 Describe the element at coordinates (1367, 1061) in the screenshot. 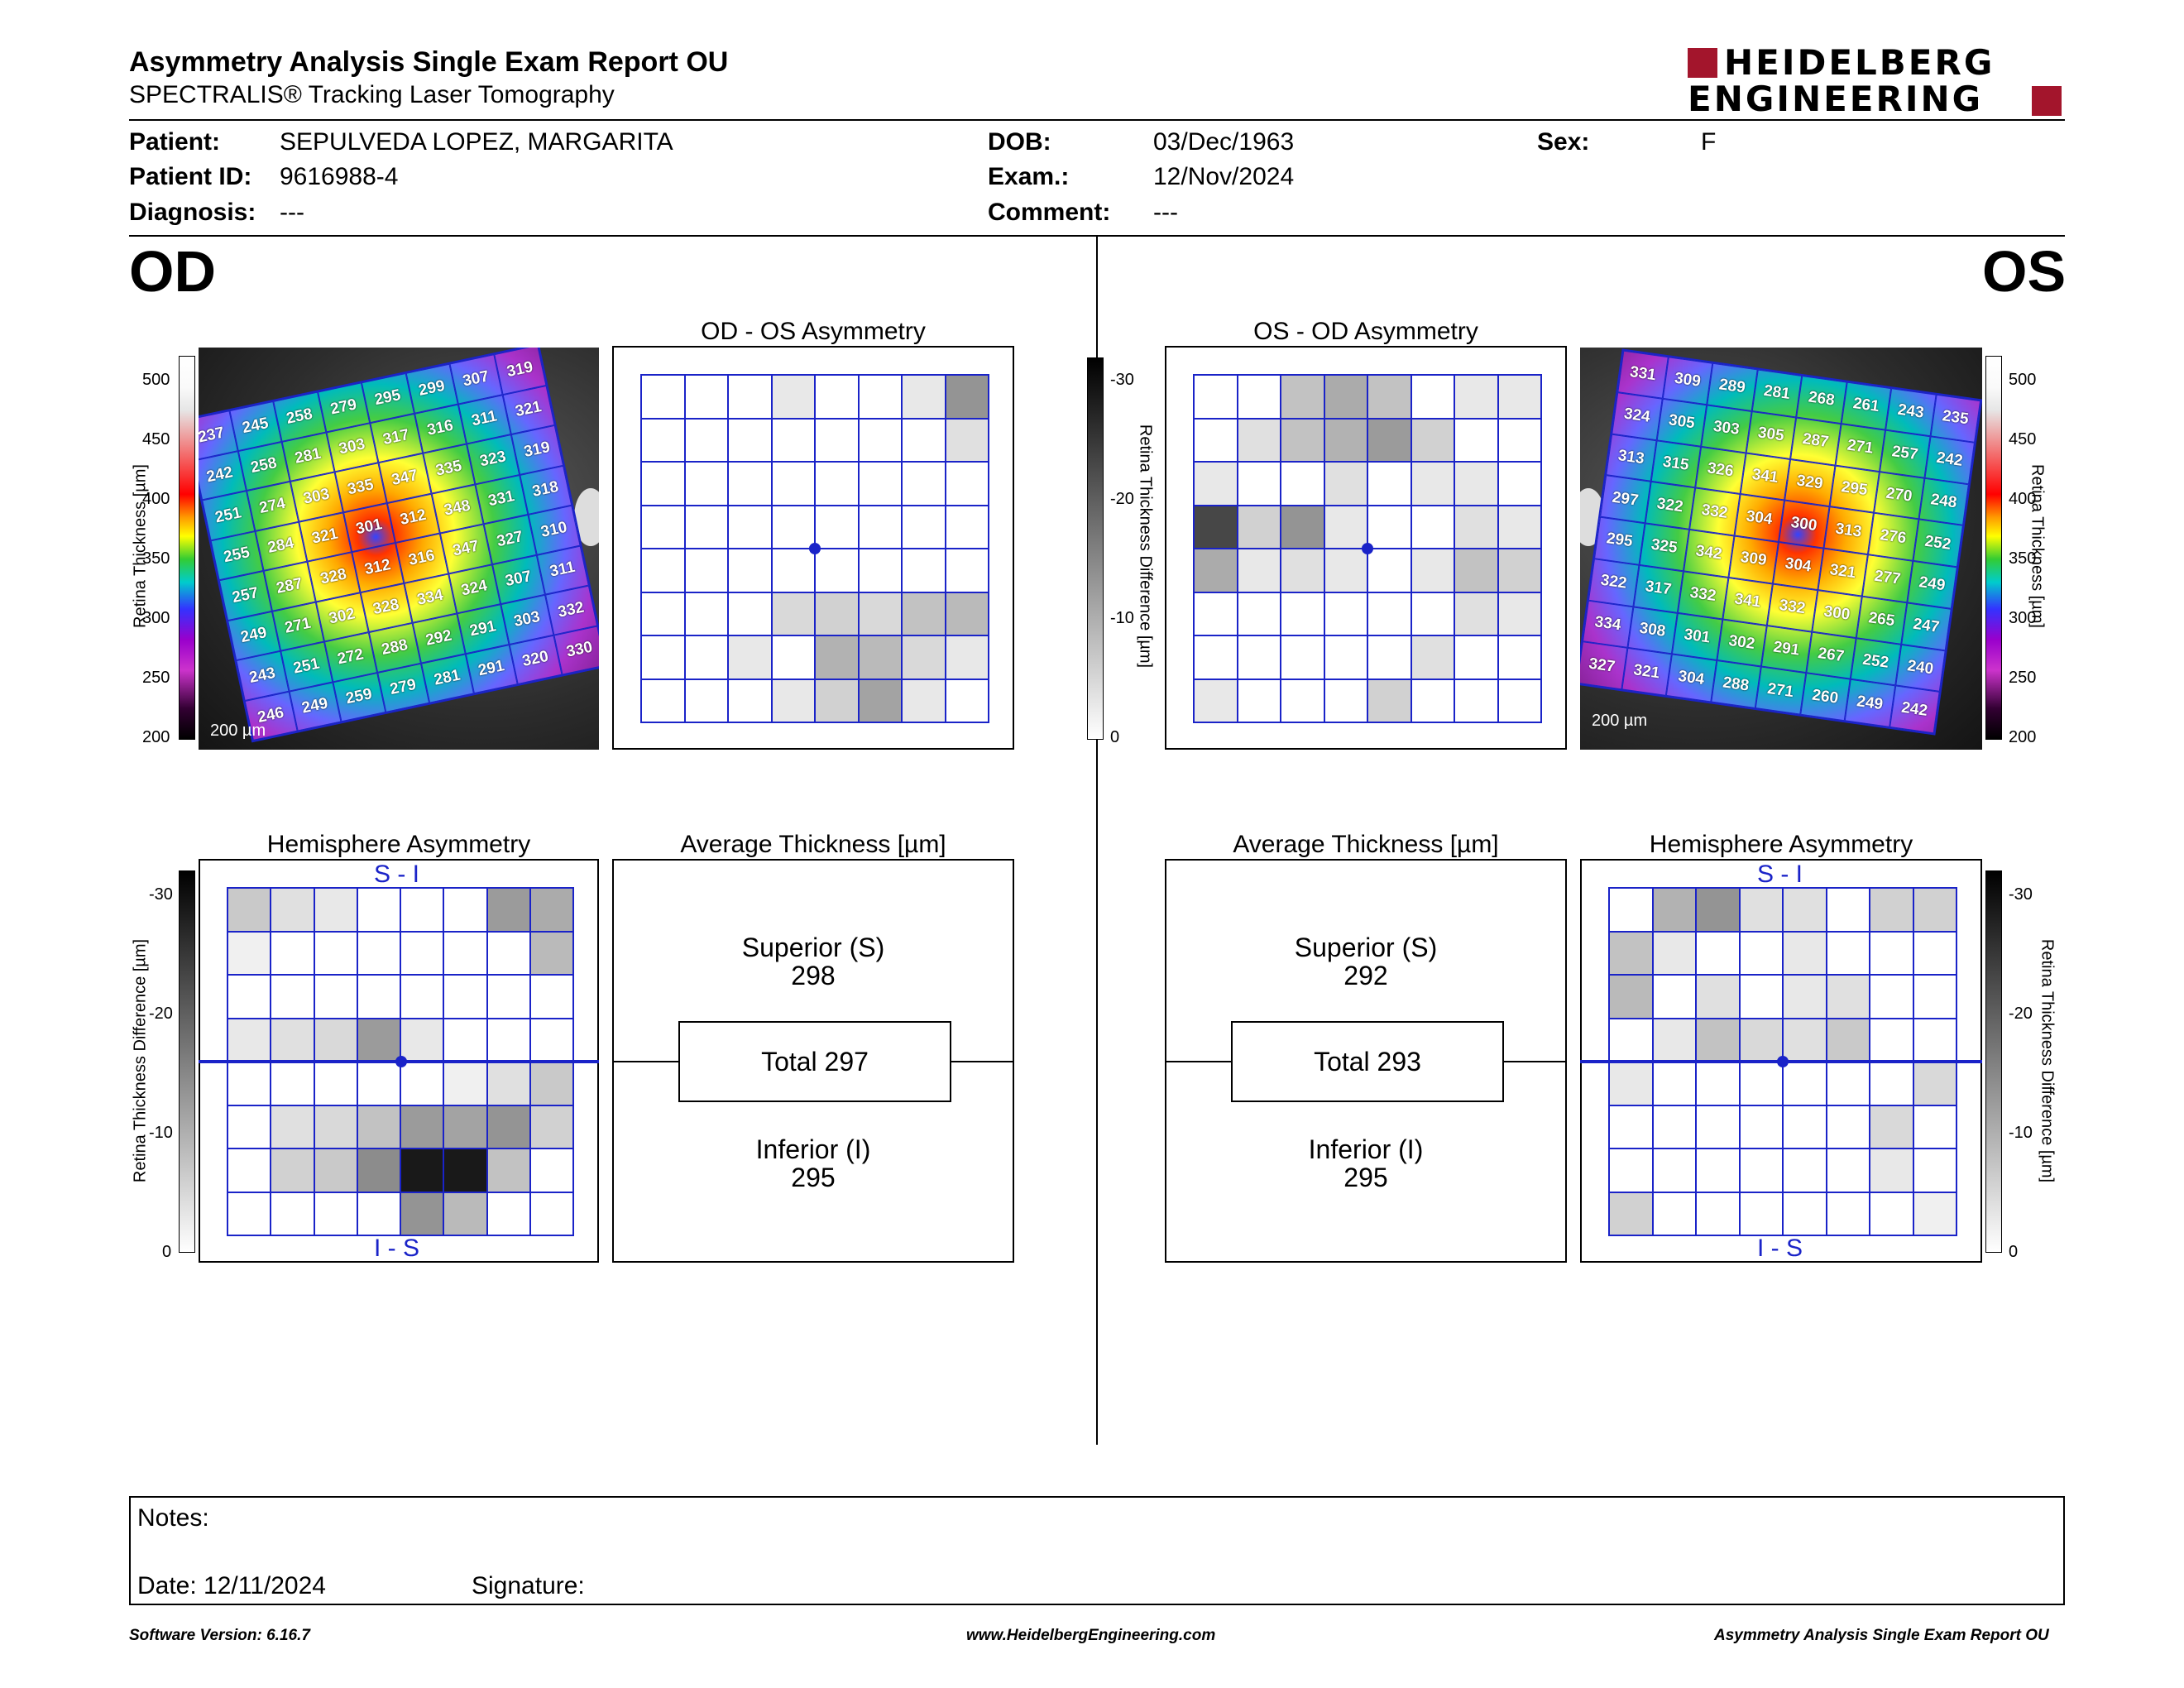

I see `os-total-box: Total 293` at that location.